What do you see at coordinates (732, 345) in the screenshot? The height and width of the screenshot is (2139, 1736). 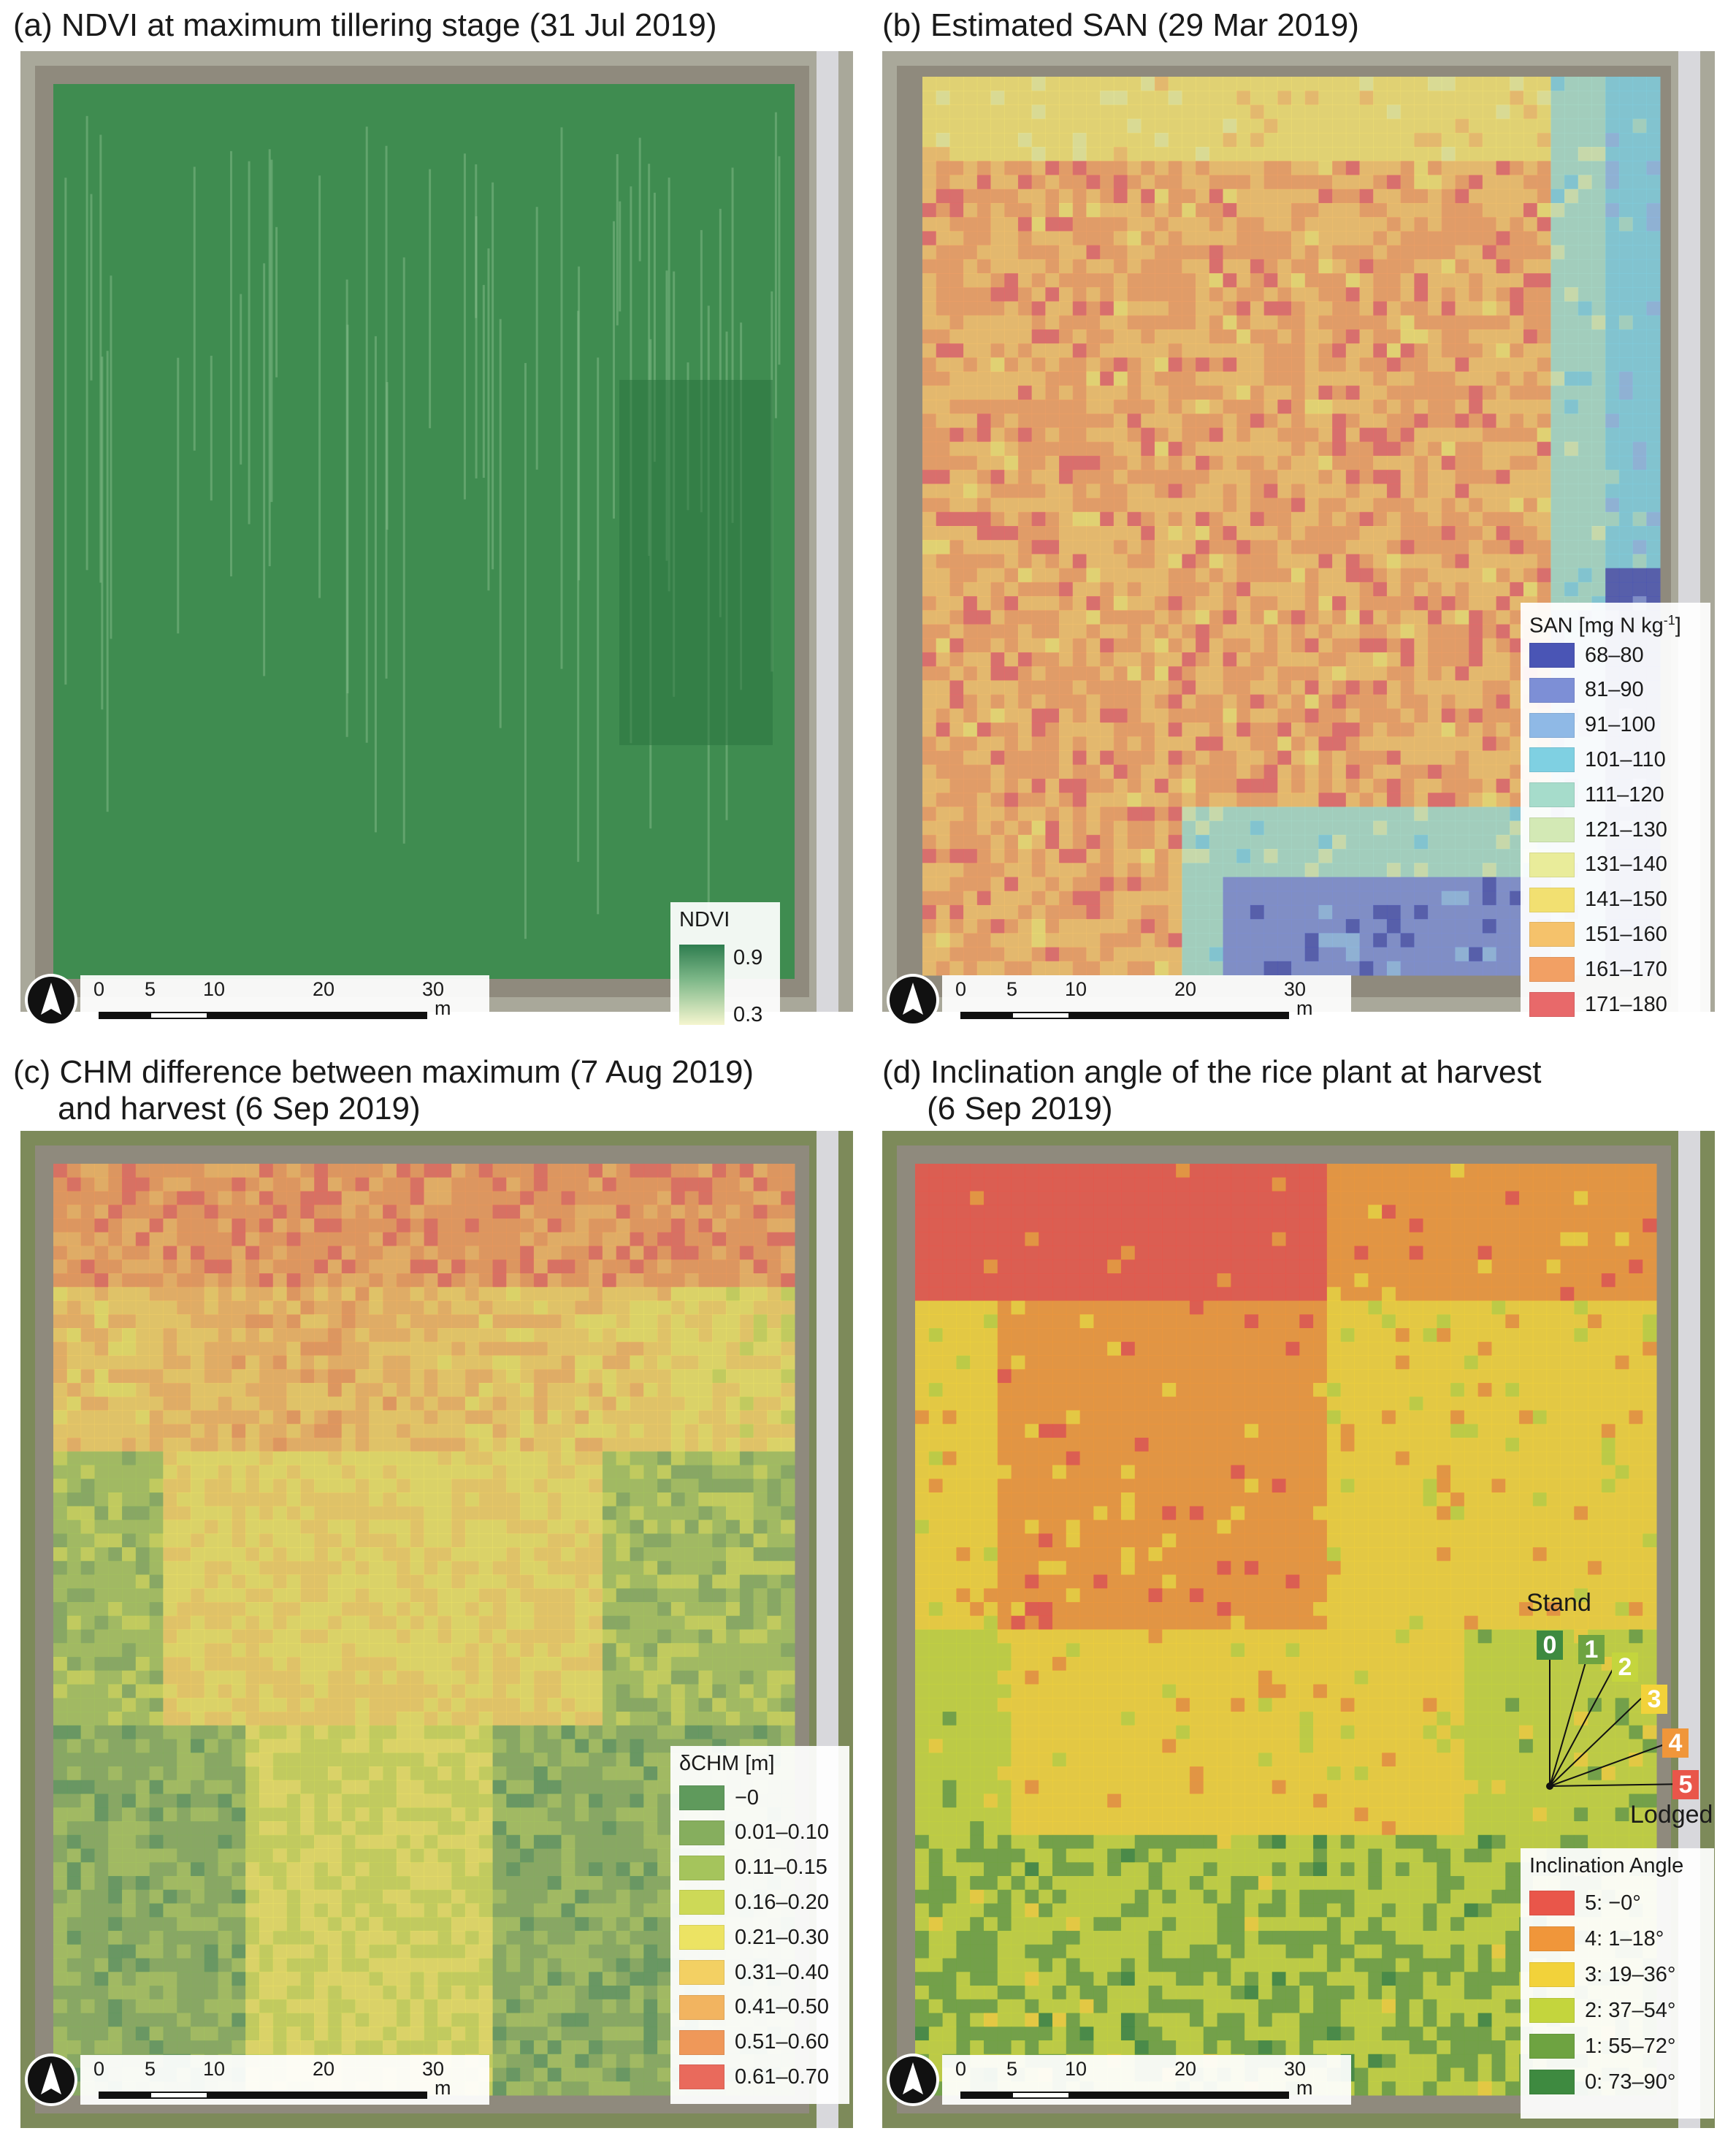 I see `ndvi-light-streak` at bounding box center [732, 345].